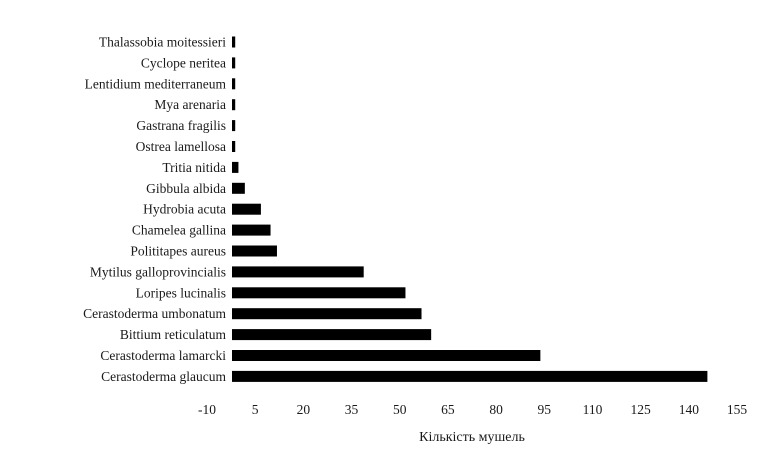 This screenshot has width=769, height=464. I want to click on x-tick-label: 65, so click(448, 409).